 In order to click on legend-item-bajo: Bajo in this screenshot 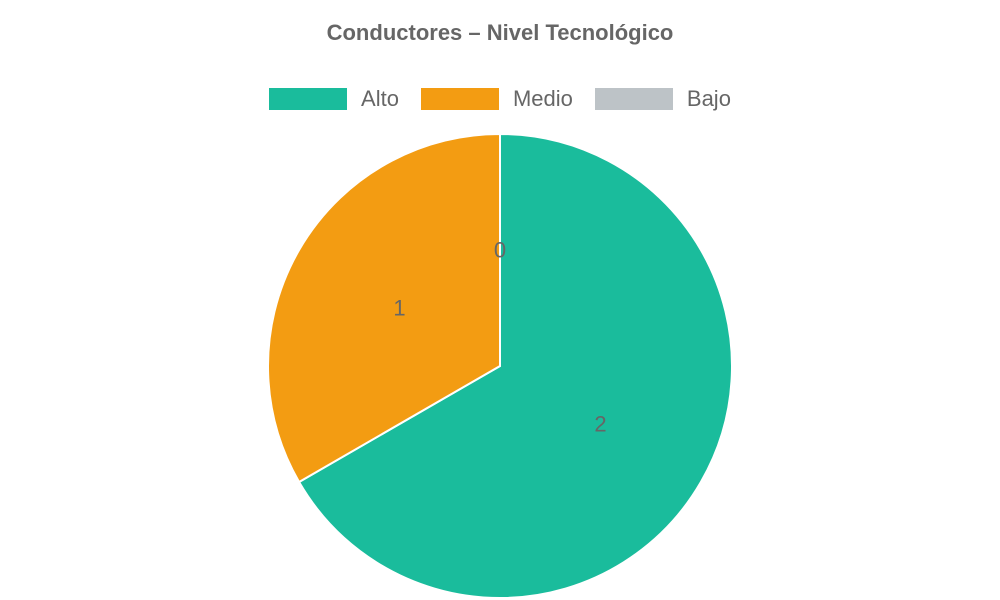, I will do `click(662, 99)`.